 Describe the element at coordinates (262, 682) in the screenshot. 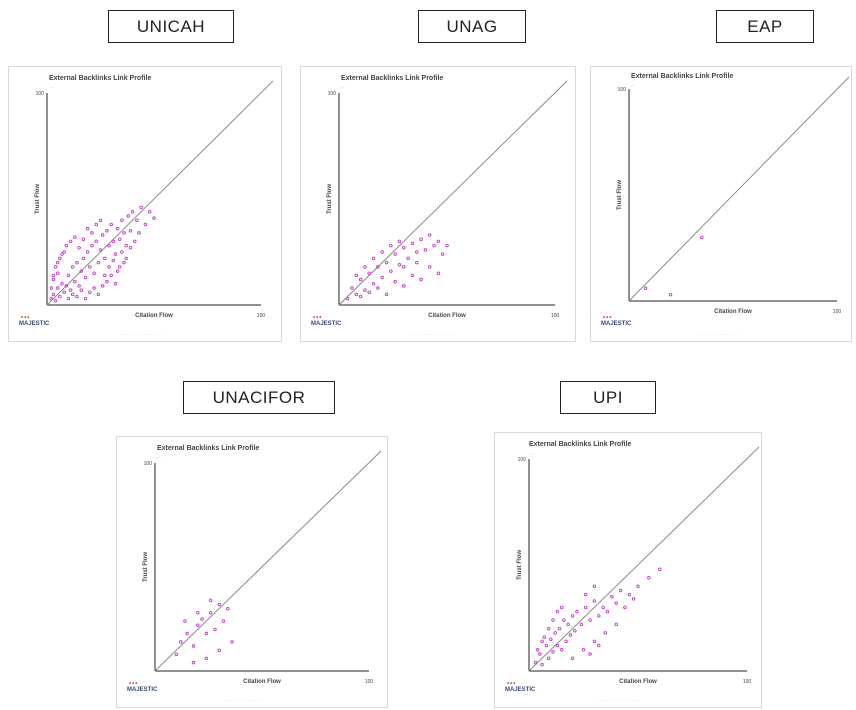

I see `x-axis-label: Citation Flow` at that location.